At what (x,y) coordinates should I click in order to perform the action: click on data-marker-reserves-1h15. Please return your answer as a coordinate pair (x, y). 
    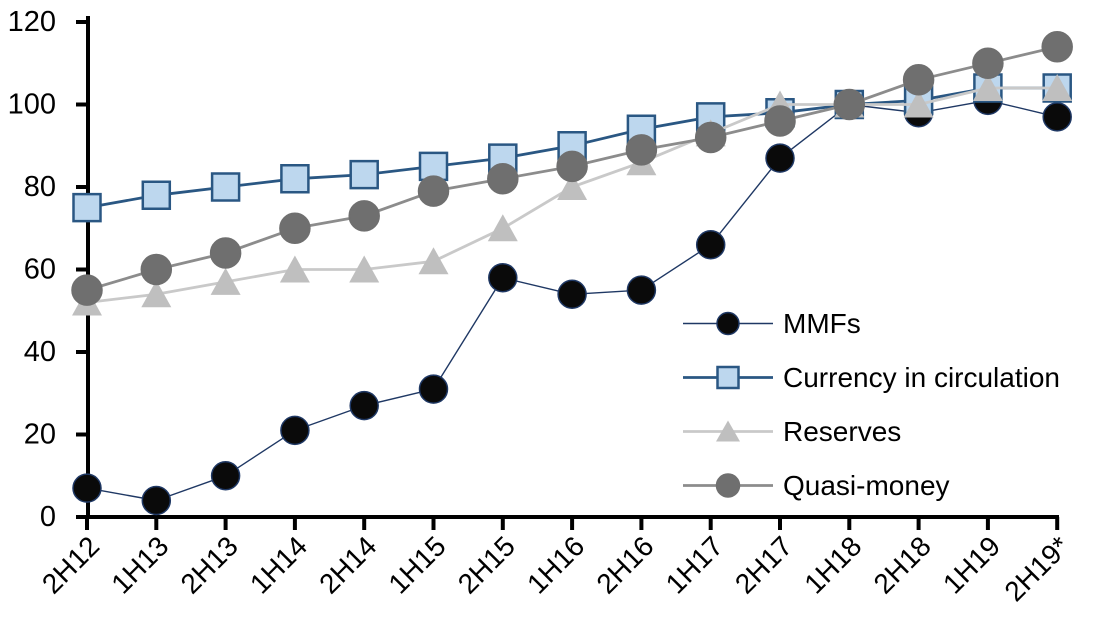
    Looking at the image, I should click on (433, 261).